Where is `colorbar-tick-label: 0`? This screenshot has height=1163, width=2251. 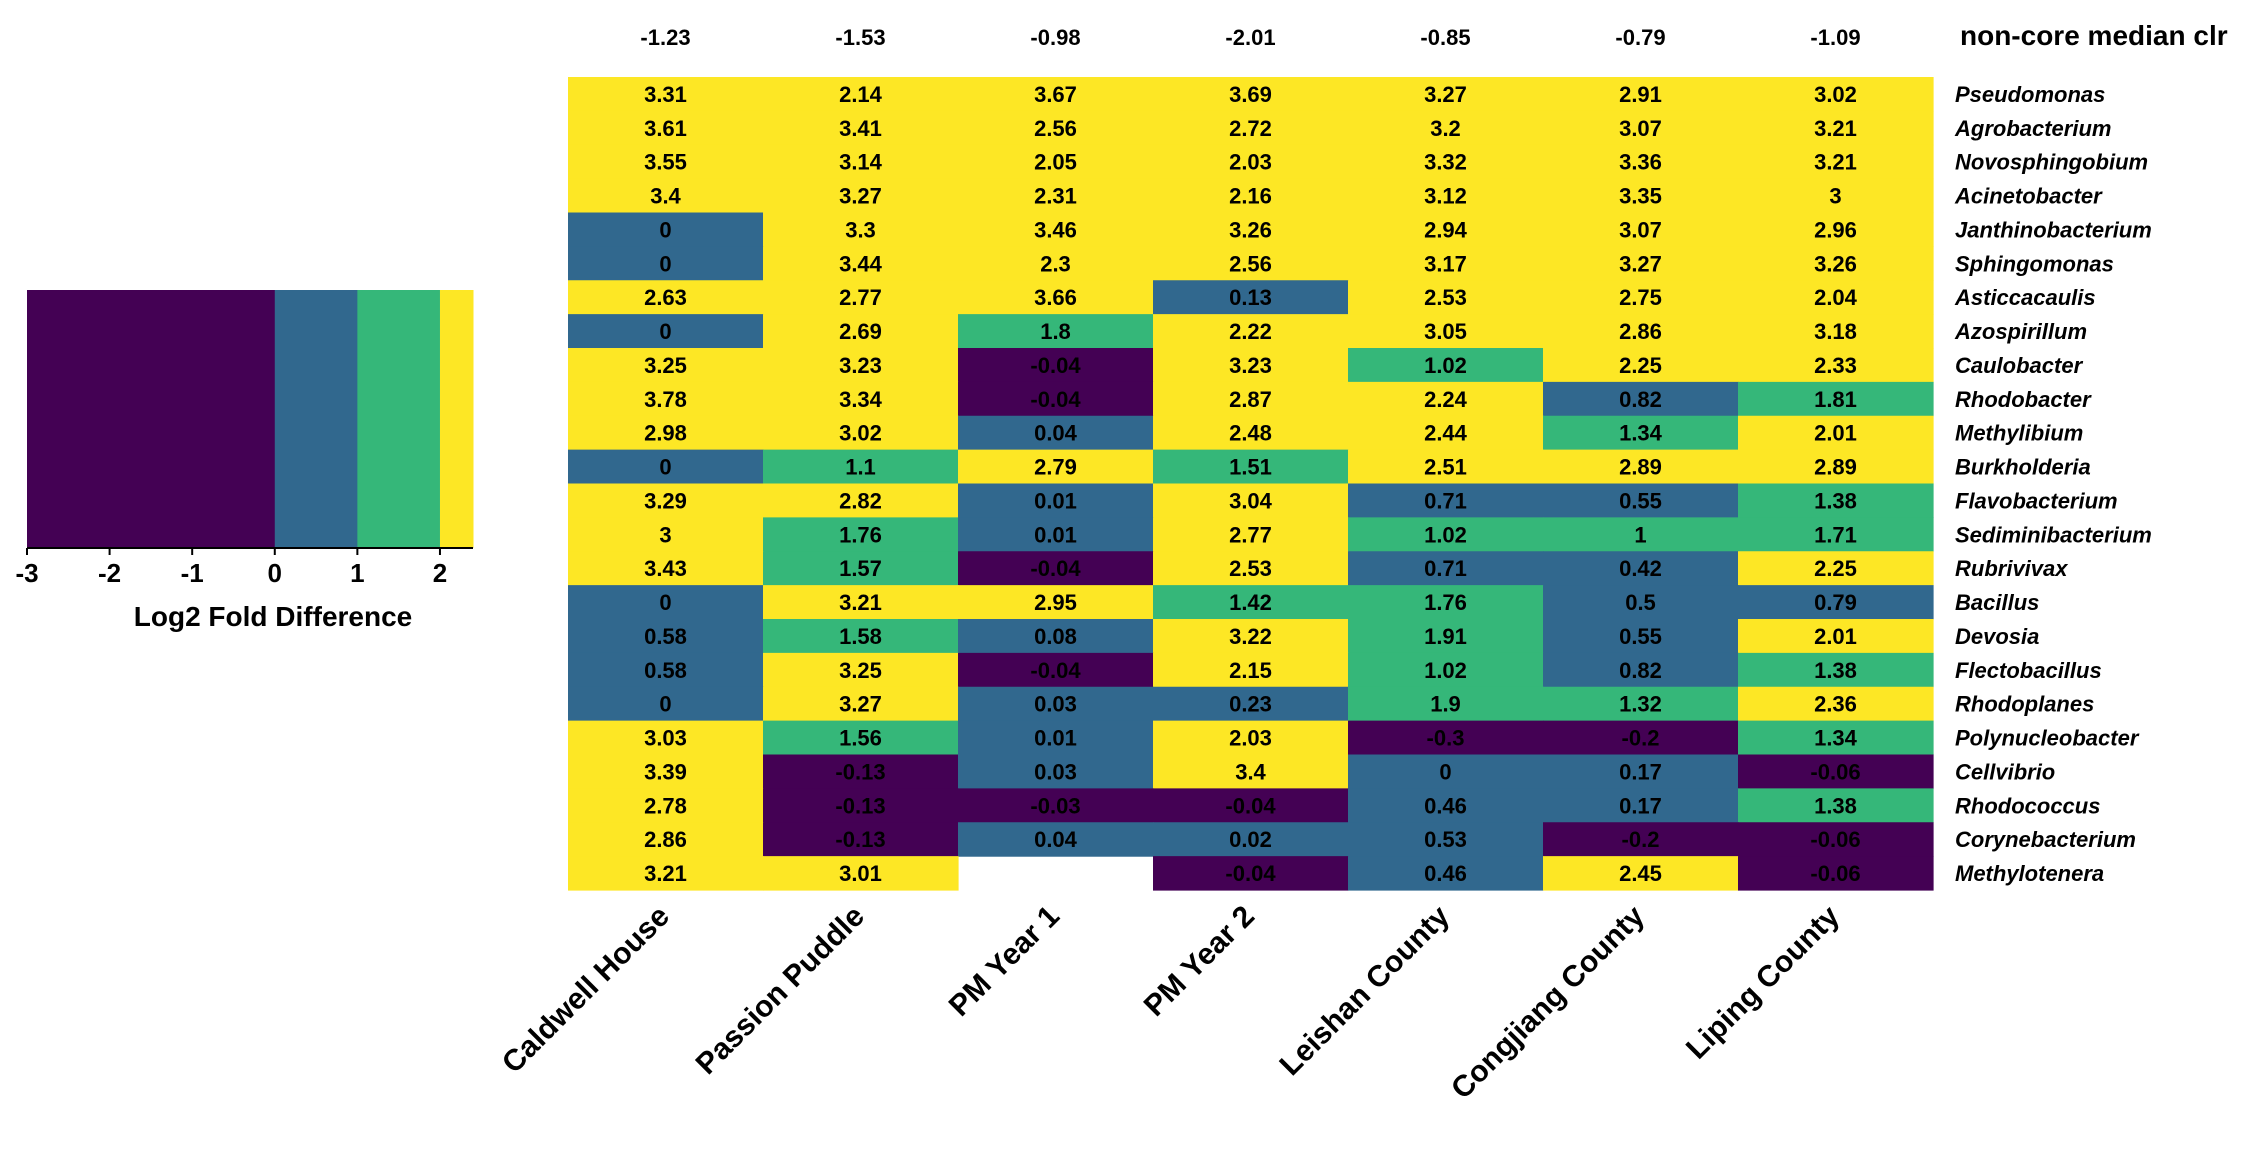 colorbar-tick-label: 0 is located at coordinates (275, 573).